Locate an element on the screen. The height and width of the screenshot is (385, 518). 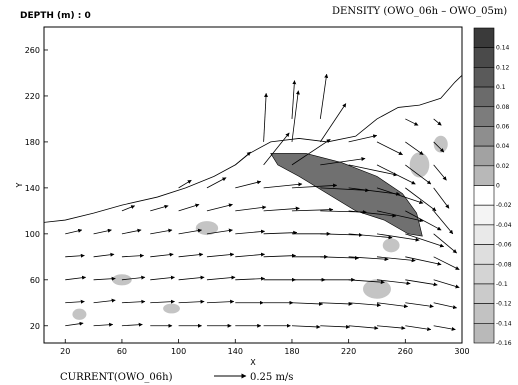
y-tick-label: 220 is located at coordinates (32, 96).